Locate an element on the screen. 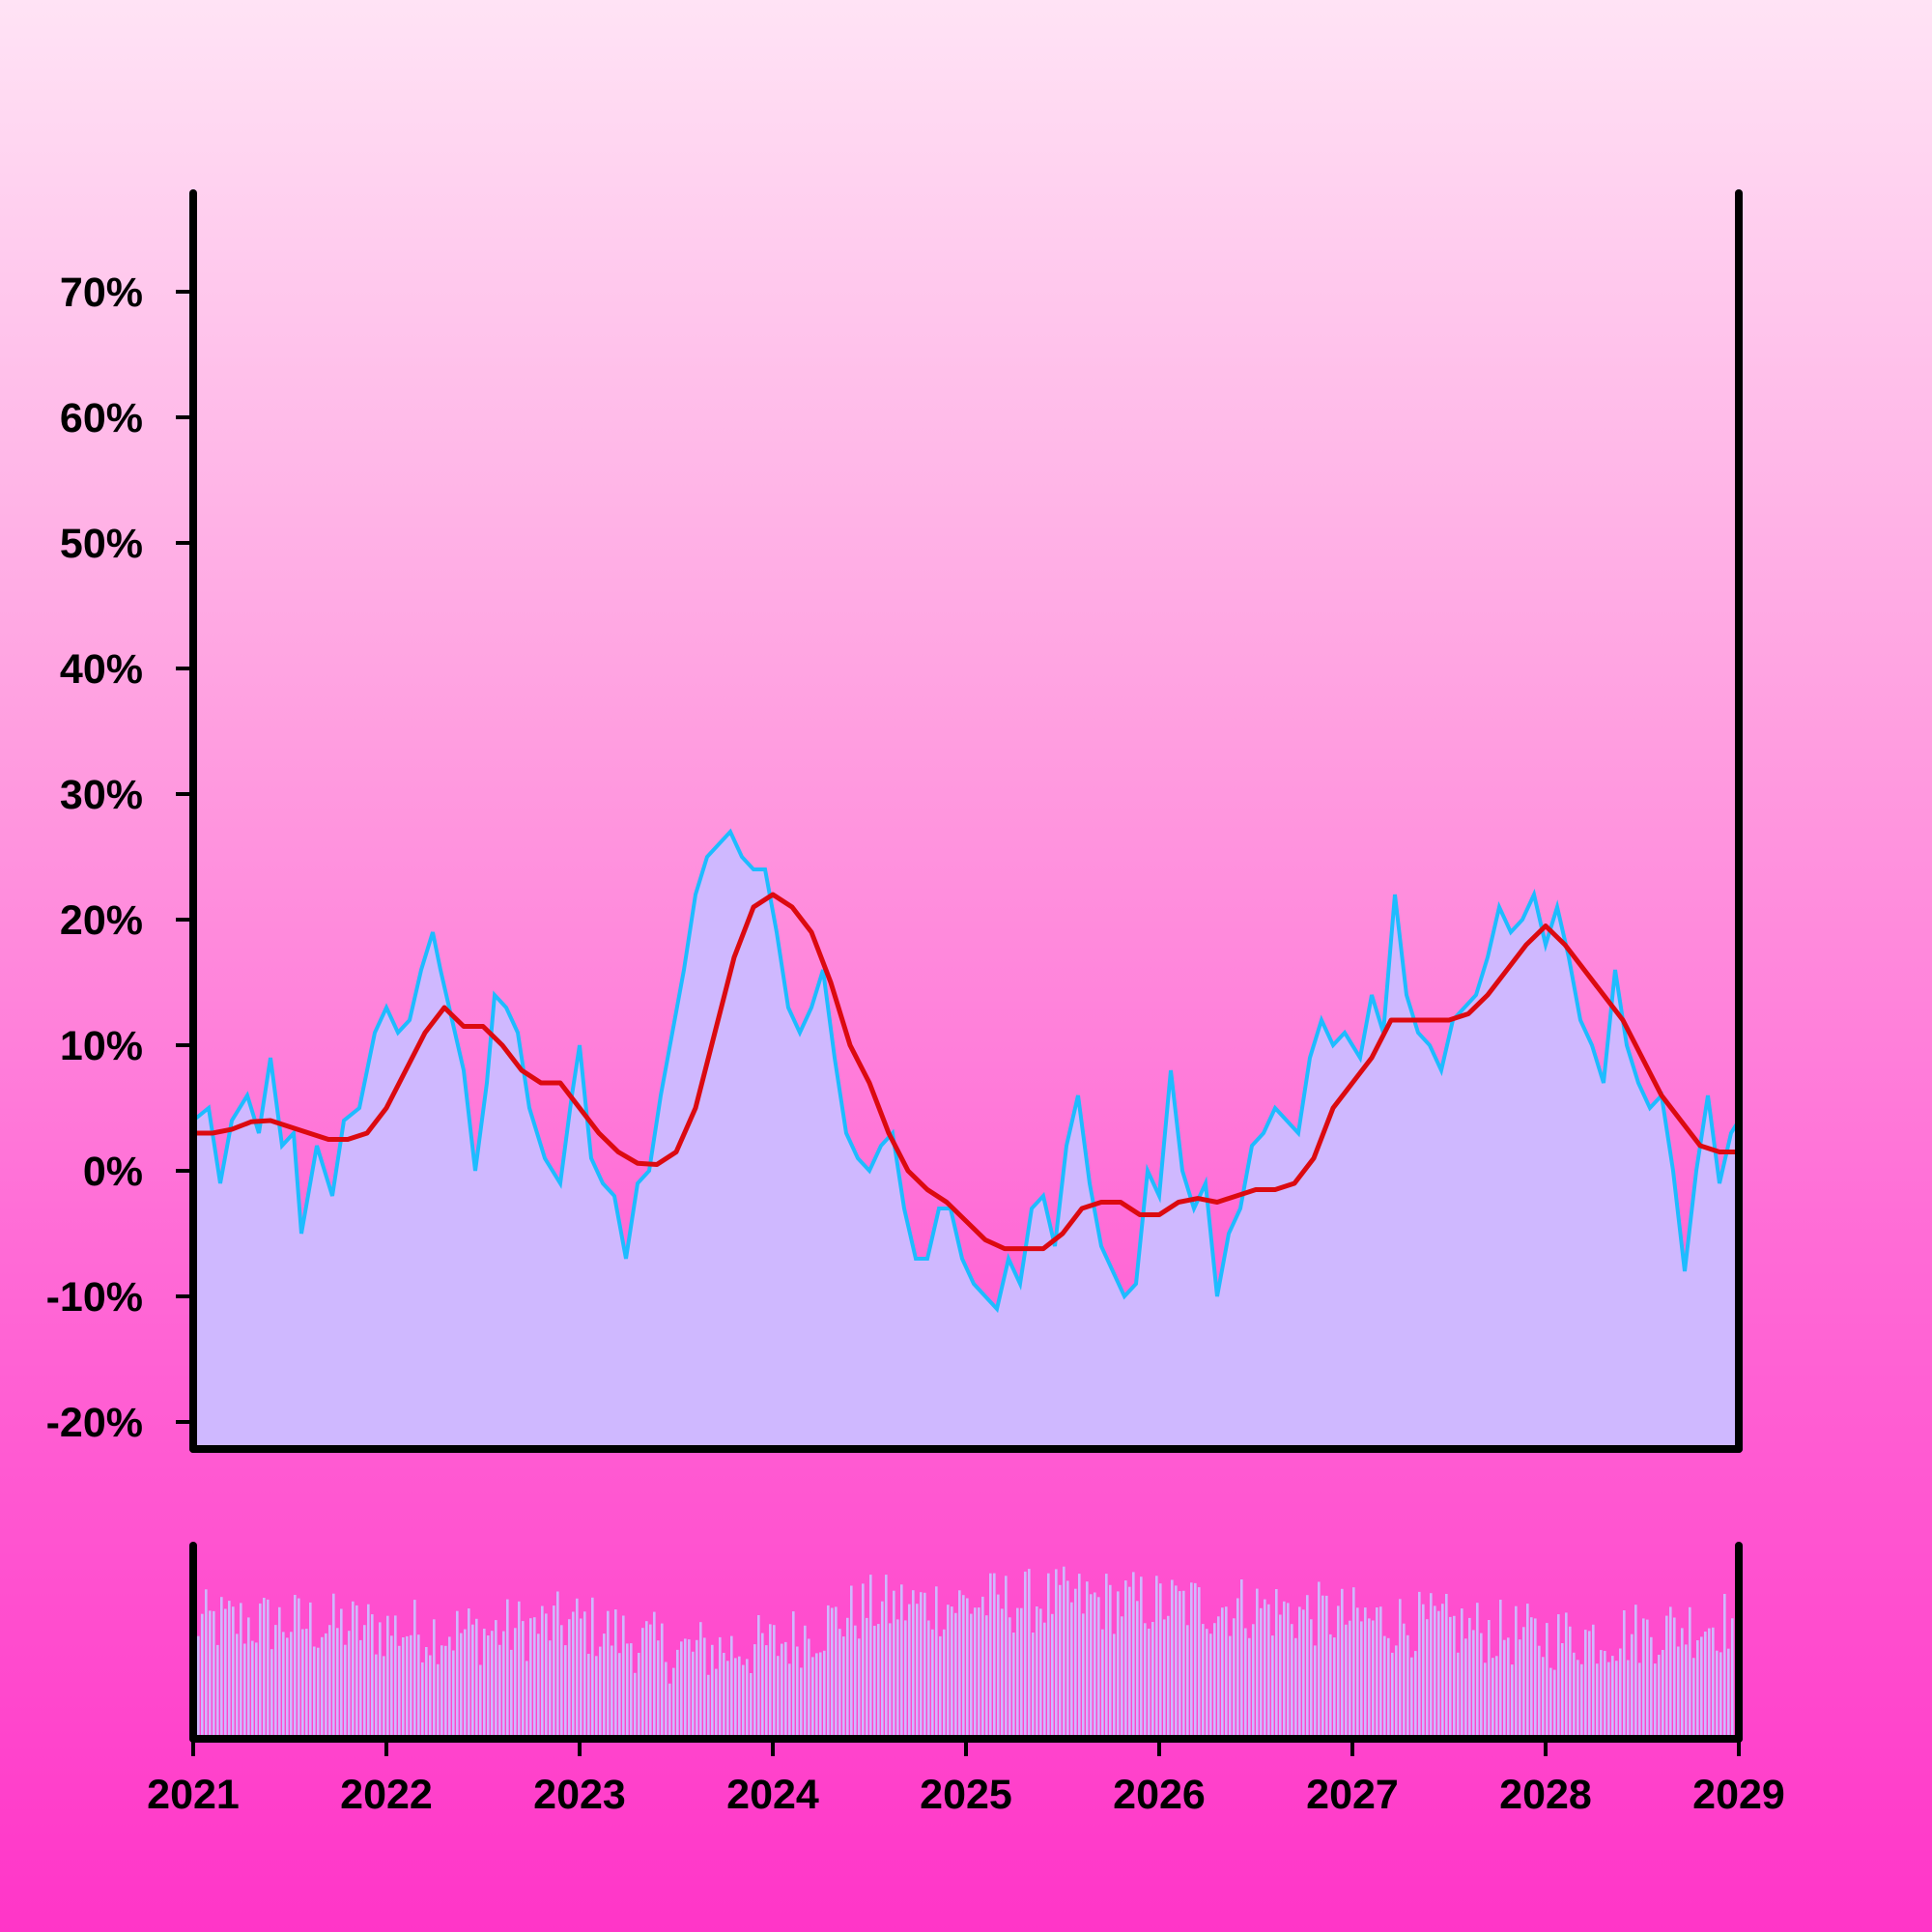  x-tick-label: 2028 is located at coordinates (1545, 1795).